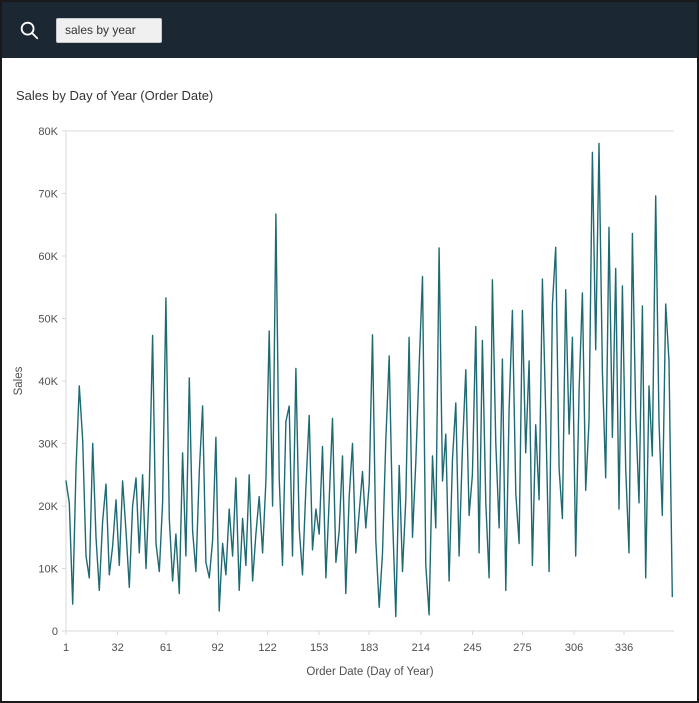  Describe the element at coordinates (421, 648) in the screenshot. I see `x-tick-label: 214` at that location.